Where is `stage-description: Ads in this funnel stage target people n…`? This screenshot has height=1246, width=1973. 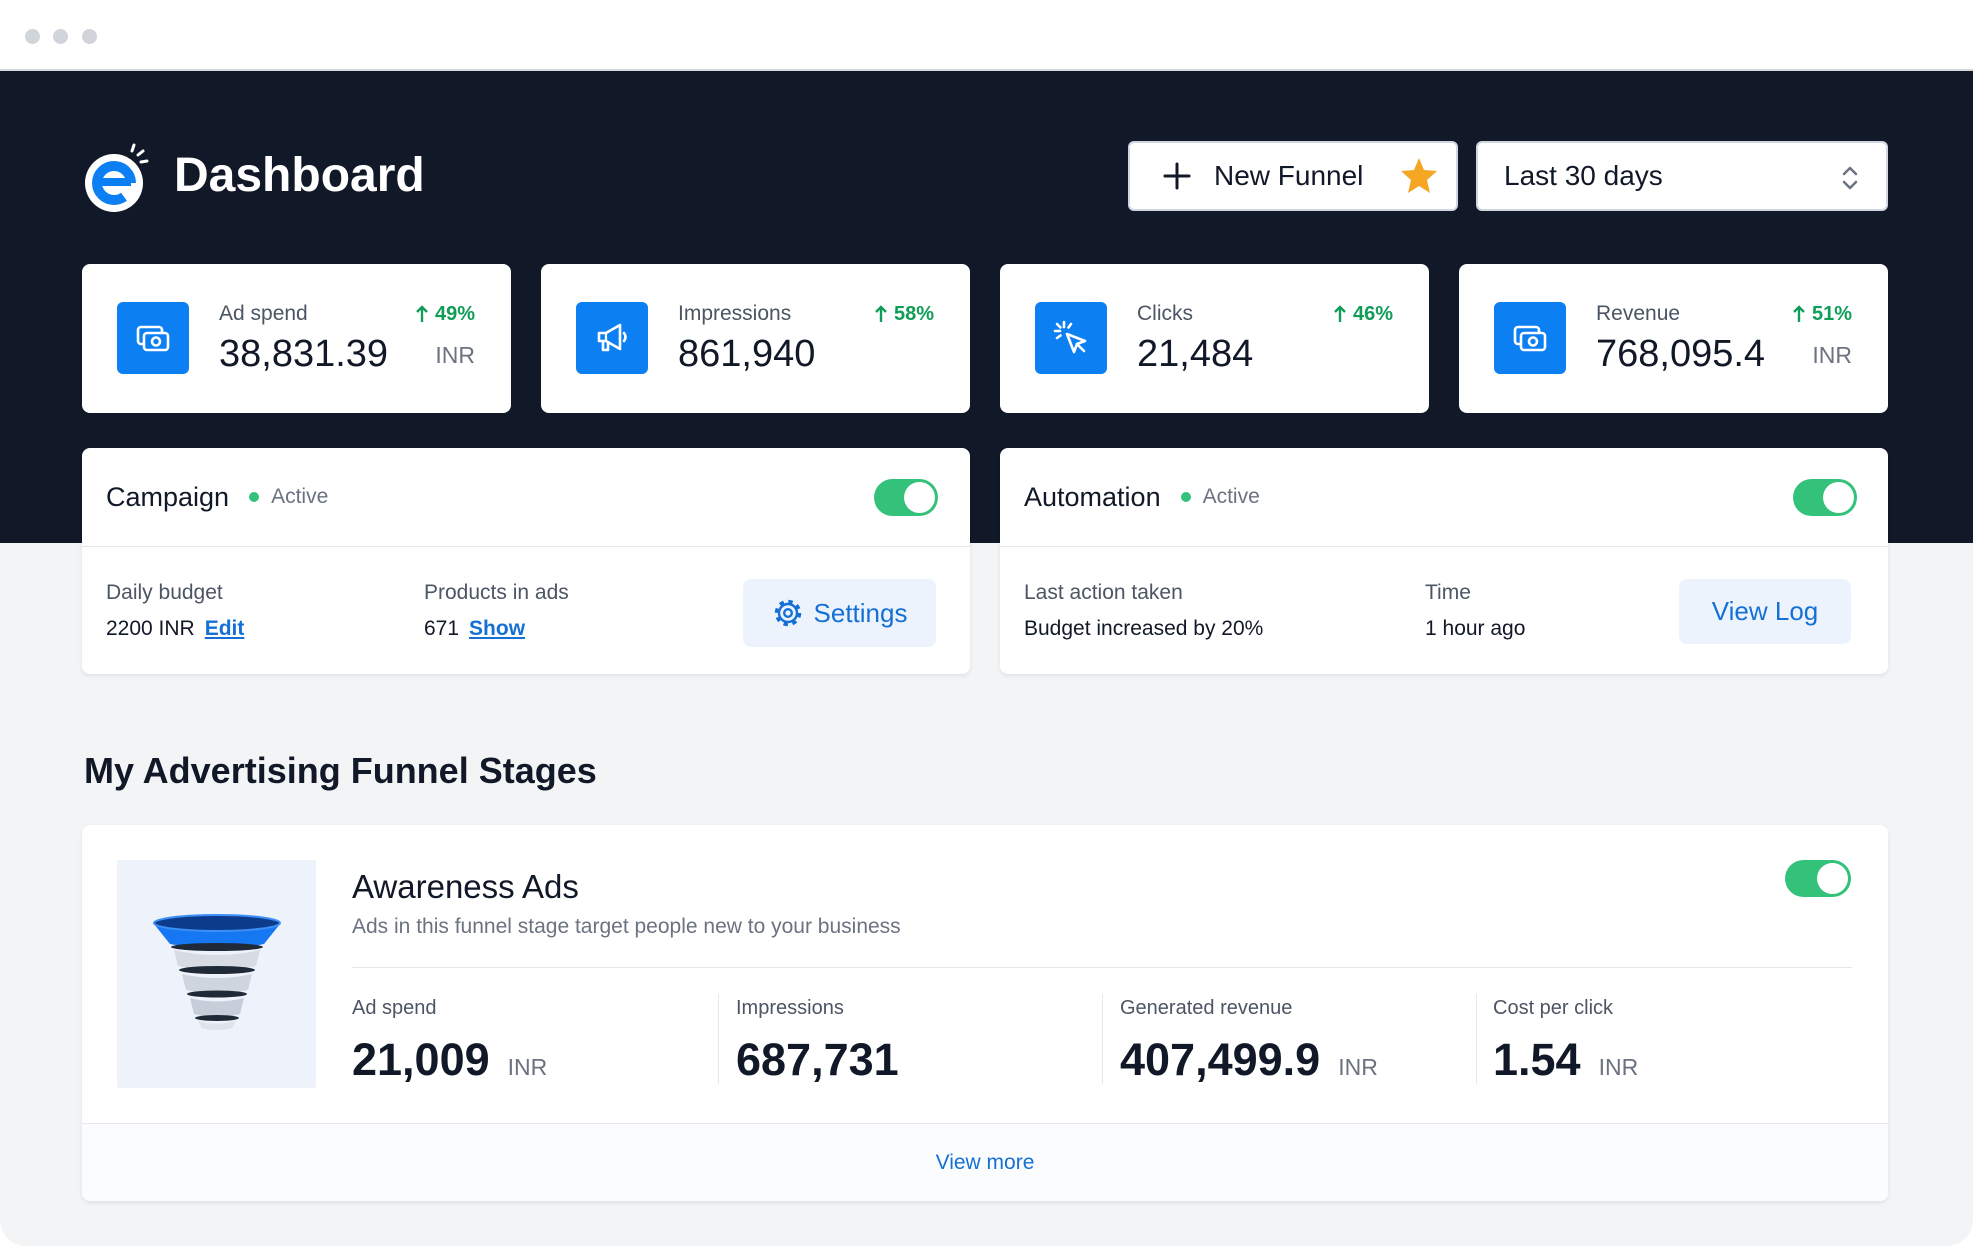
stage-description: Ads in this funnel stage target people n… is located at coordinates (626, 926).